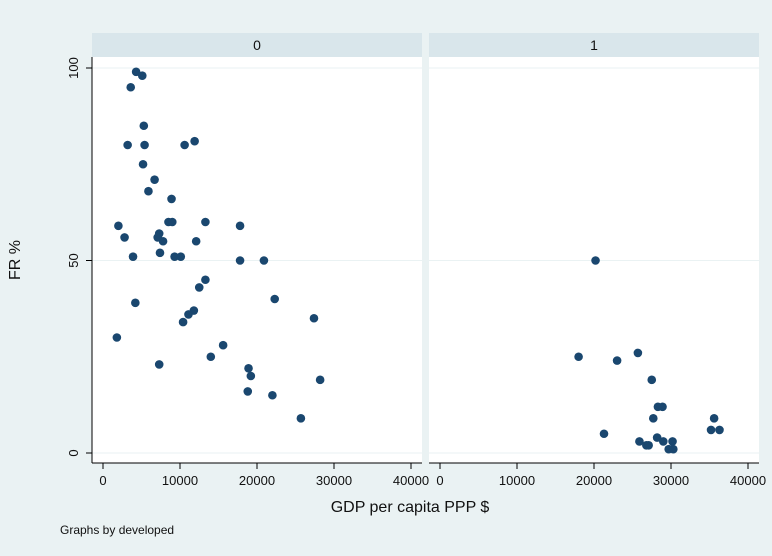  I want to click on panel-0-x-tick-label-0: 0, so click(102, 480).